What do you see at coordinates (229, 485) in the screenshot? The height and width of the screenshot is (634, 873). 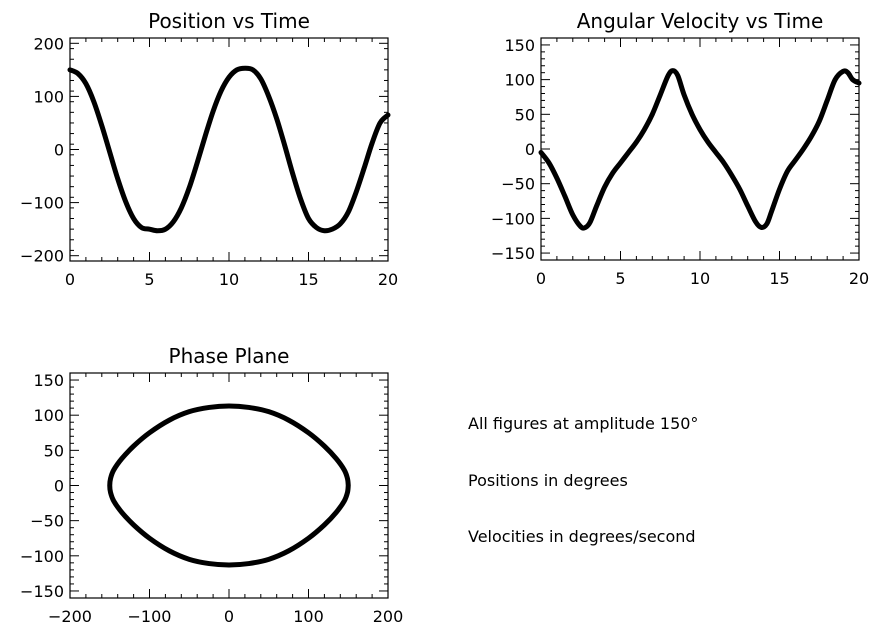 I see `phase-series-line` at bounding box center [229, 485].